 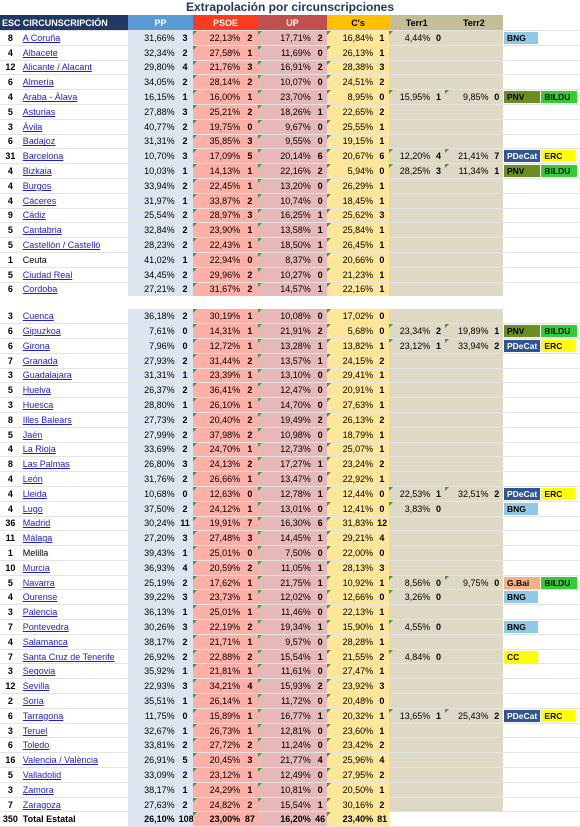 What do you see at coordinates (74, 361) in the screenshot?
I see `circunscripcion-link: Granada` at bounding box center [74, 361].